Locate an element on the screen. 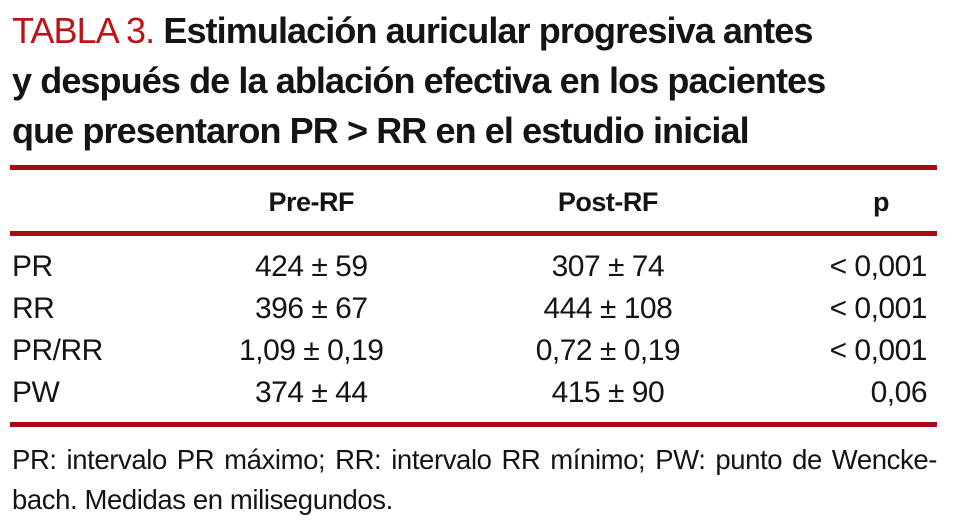 This screenshot has width=955, height=531. row-label-pr: PR is located at coordinates (32, 266).